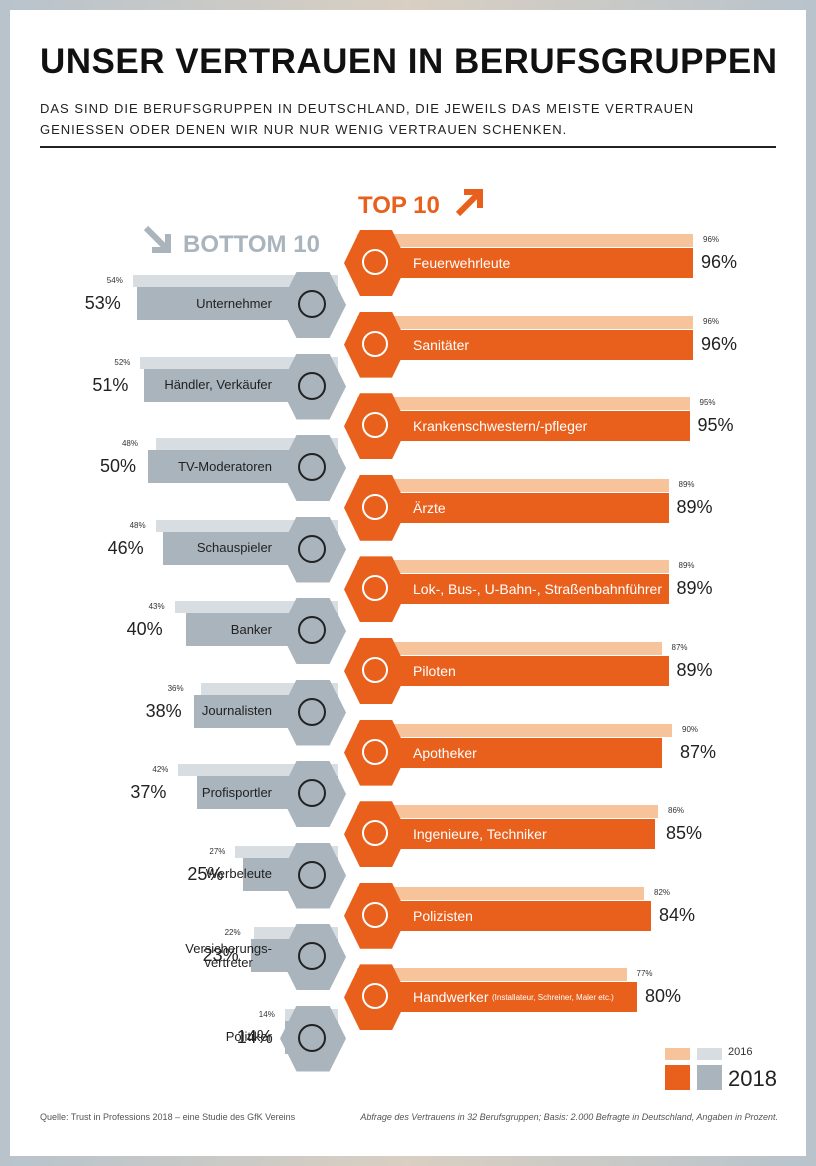 The height and width of the screenshot is (1166, 816). I want to click on bottom-title: BOTTOM 10, so click(251, 244).